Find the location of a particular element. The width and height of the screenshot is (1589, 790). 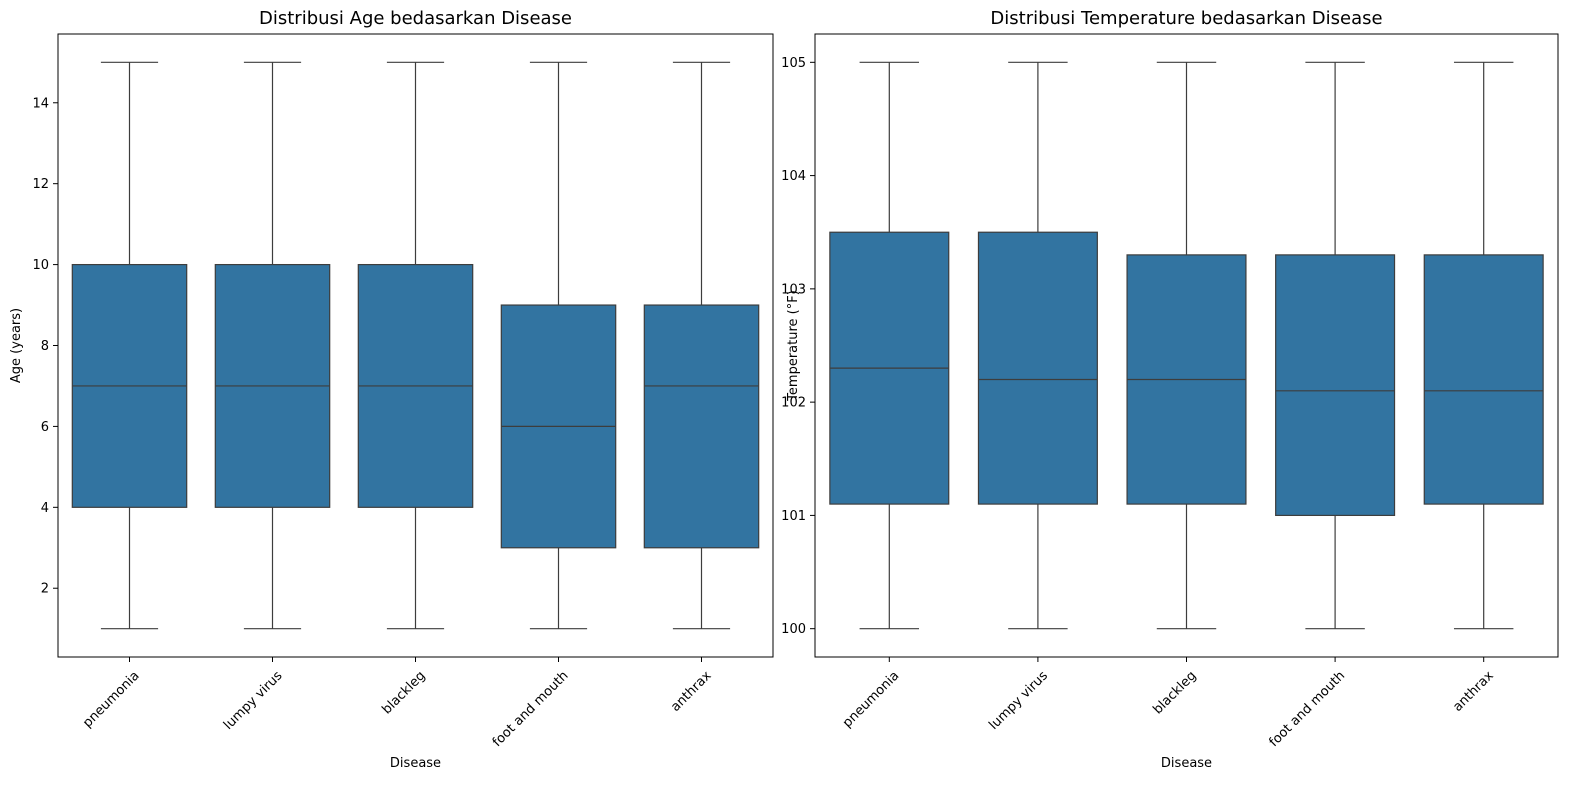

y-axis-label: Temperature (°F) is located at coordinates (793, 346).